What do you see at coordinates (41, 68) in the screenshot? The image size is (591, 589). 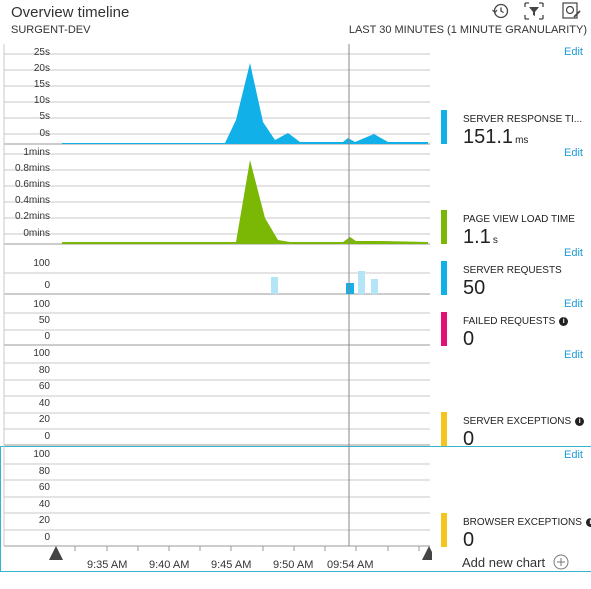 I see `y-tick: 20s` at bounding box center [41, 68].